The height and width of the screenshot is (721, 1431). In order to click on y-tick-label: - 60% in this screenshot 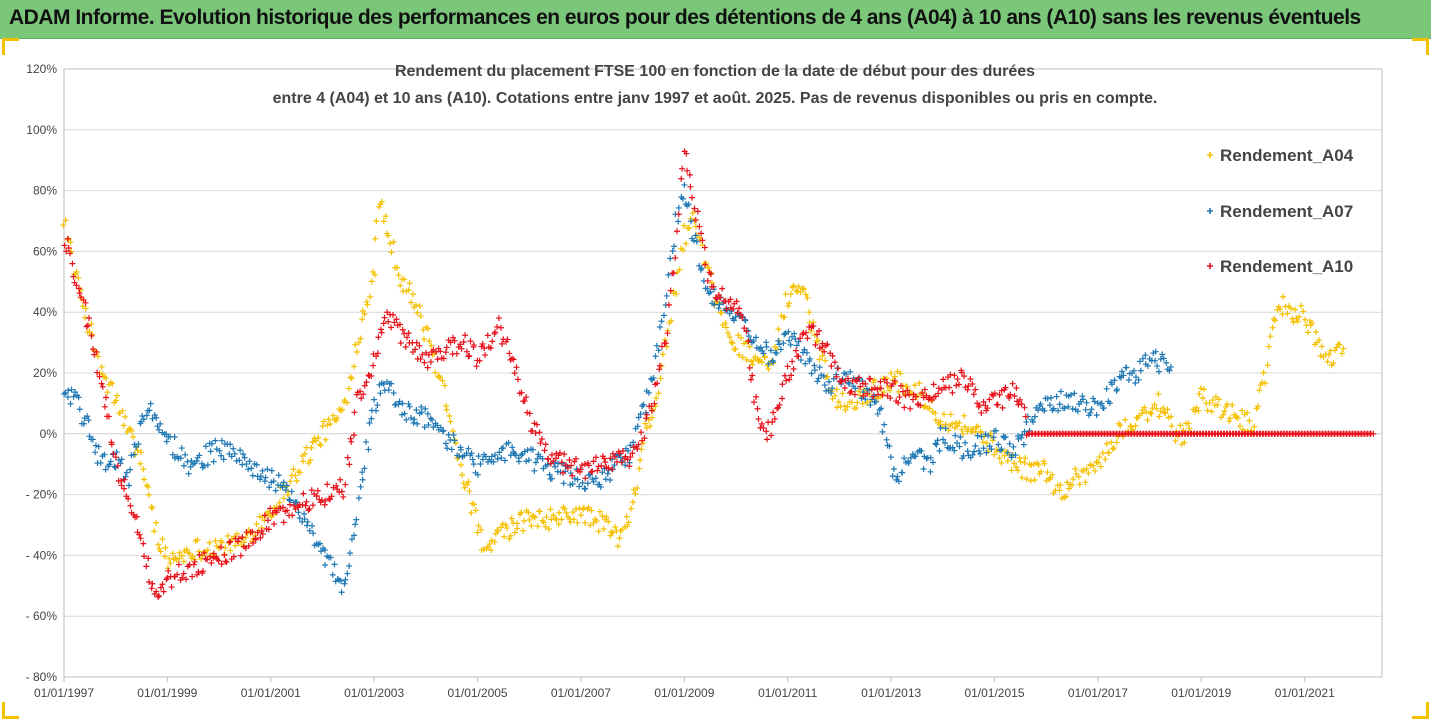, I will do `click(42, 616)`.